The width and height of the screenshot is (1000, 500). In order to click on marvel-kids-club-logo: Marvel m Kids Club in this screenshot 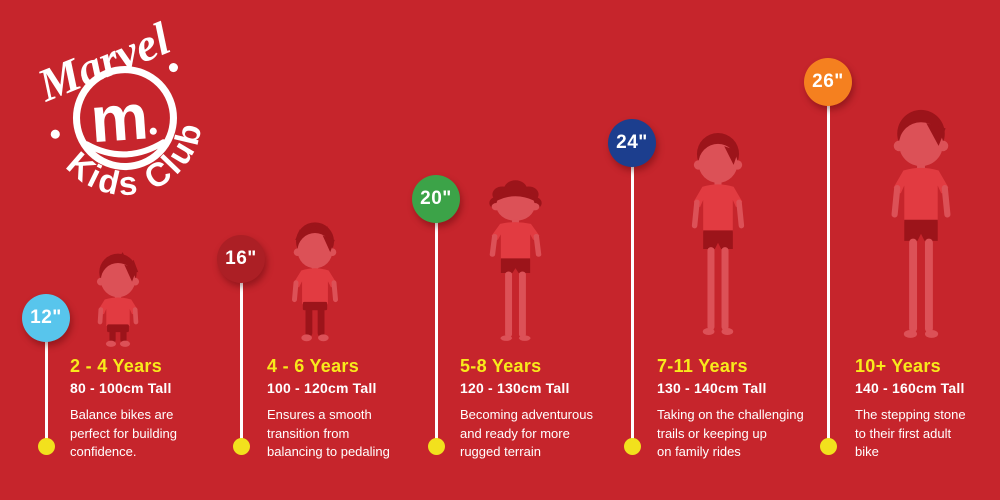, I will do `click(118, 109)`.